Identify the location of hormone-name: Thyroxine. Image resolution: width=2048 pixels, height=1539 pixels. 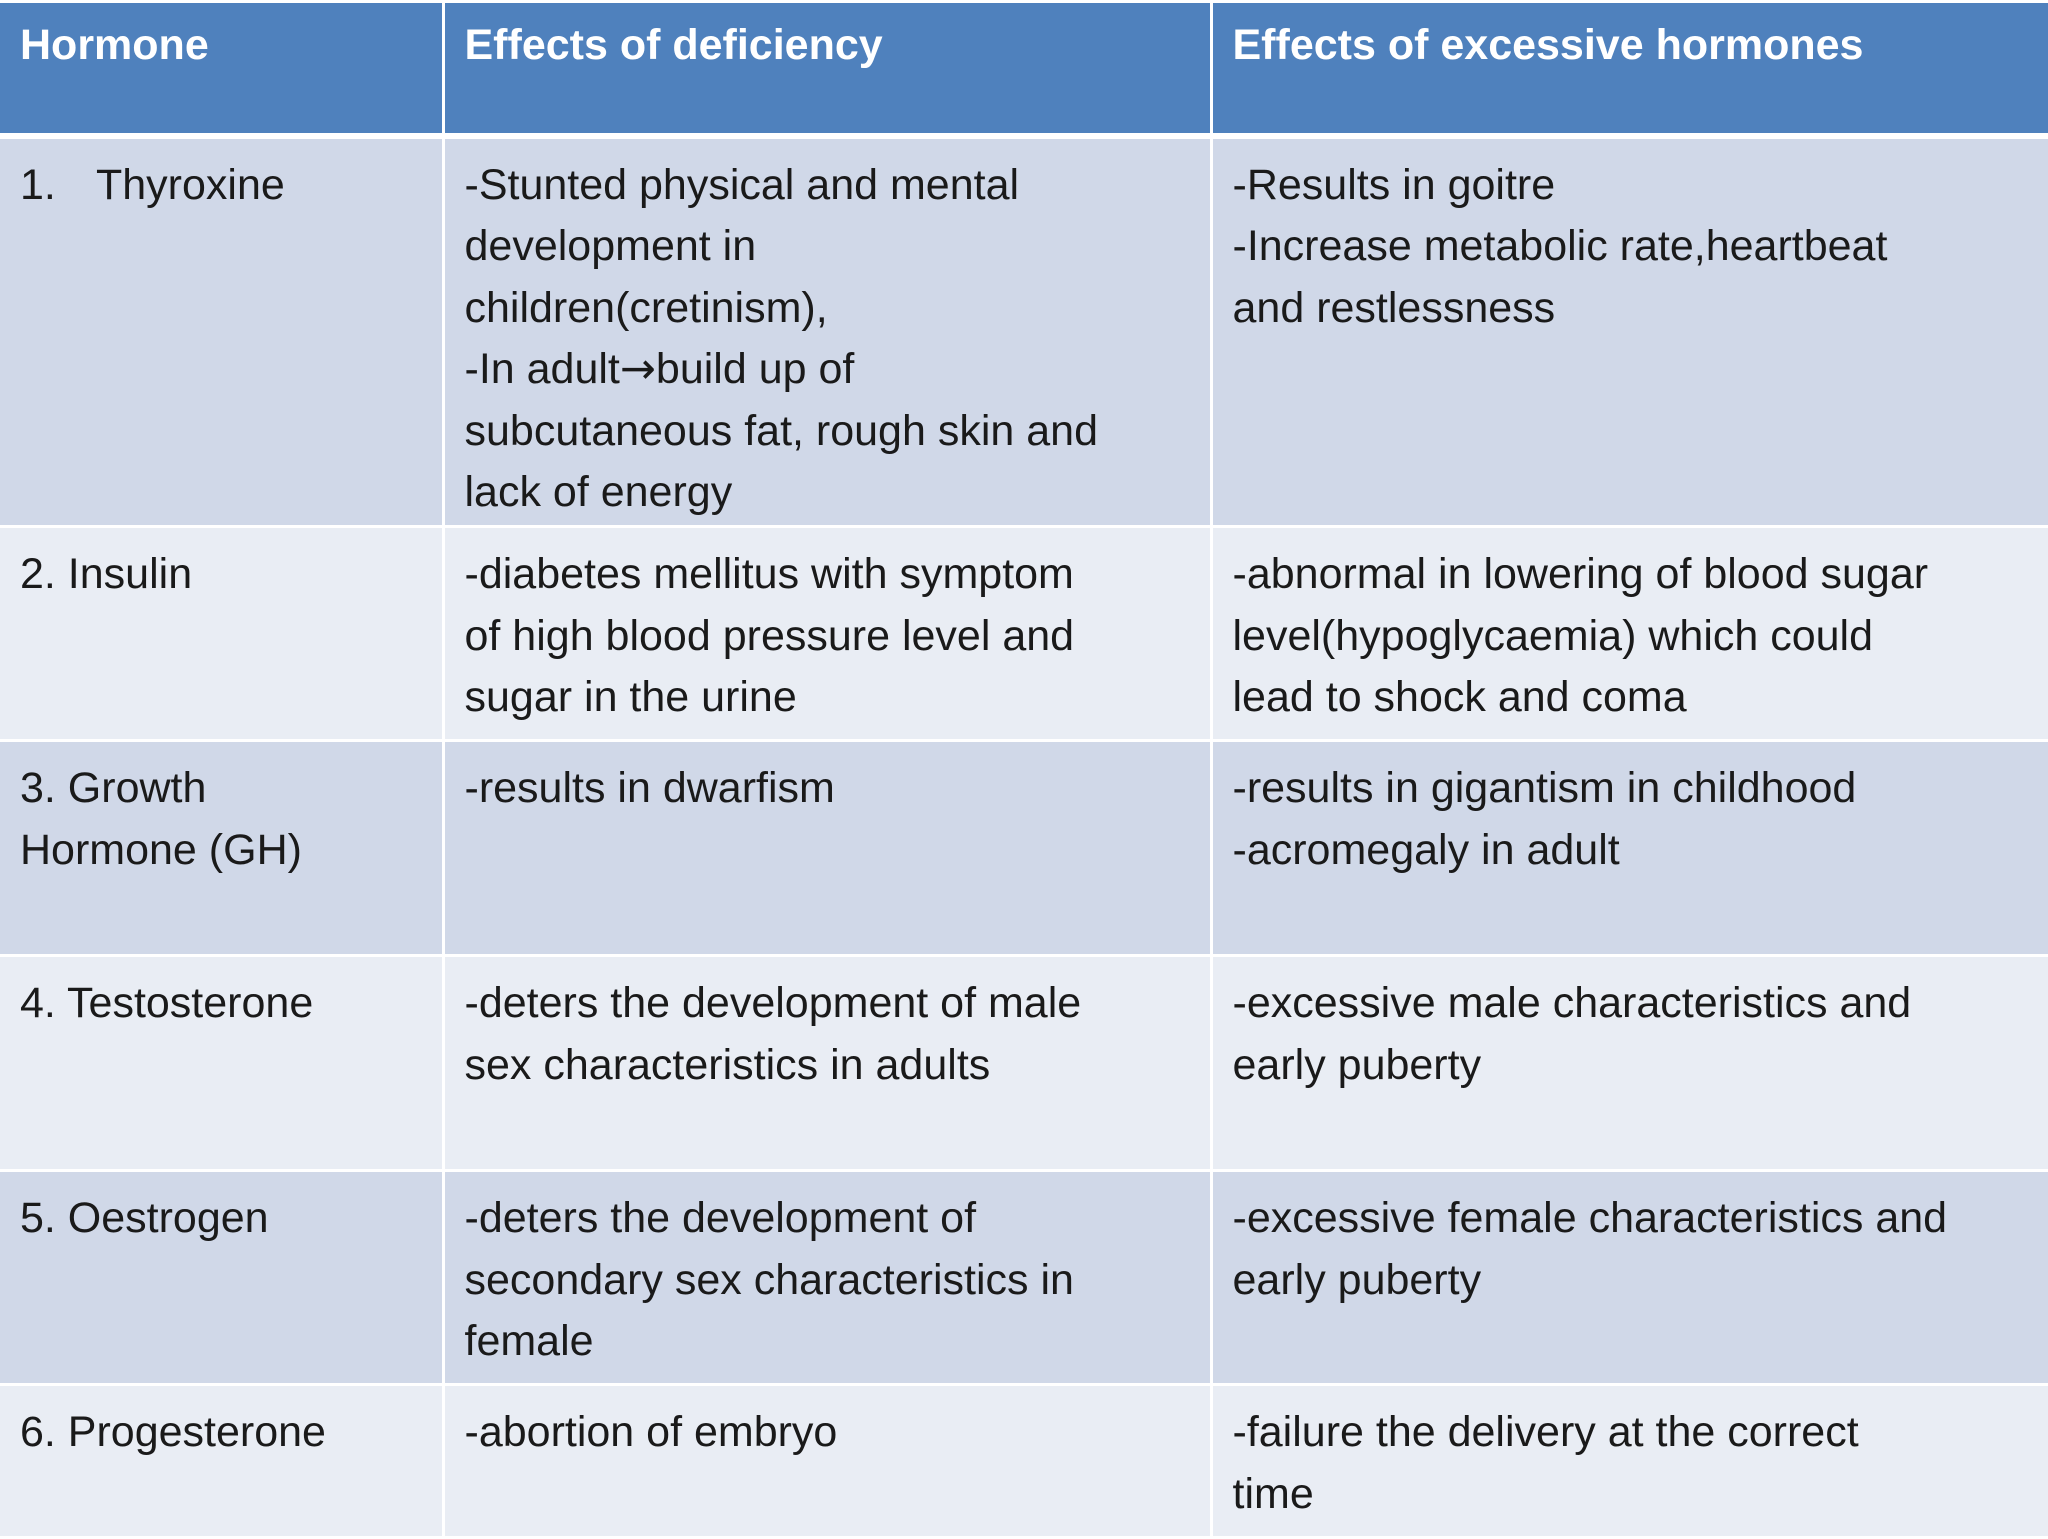
(190, 184).